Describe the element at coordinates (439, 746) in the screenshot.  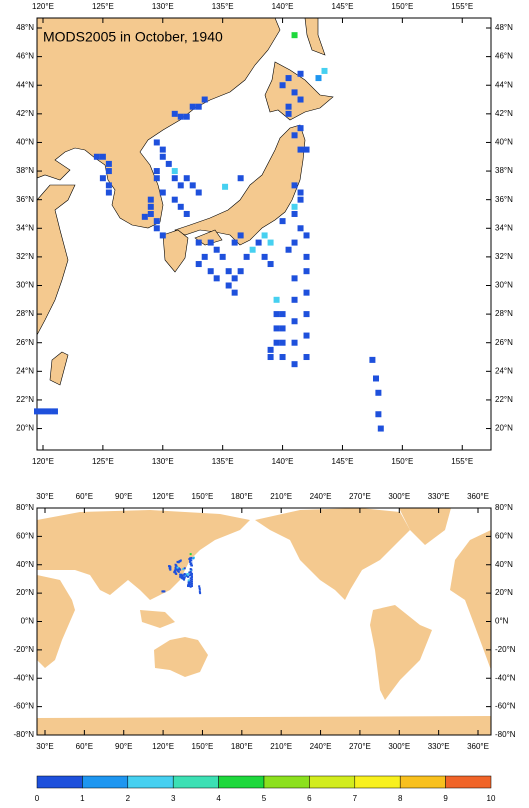
I see `lon-label: 330°E` at that location.